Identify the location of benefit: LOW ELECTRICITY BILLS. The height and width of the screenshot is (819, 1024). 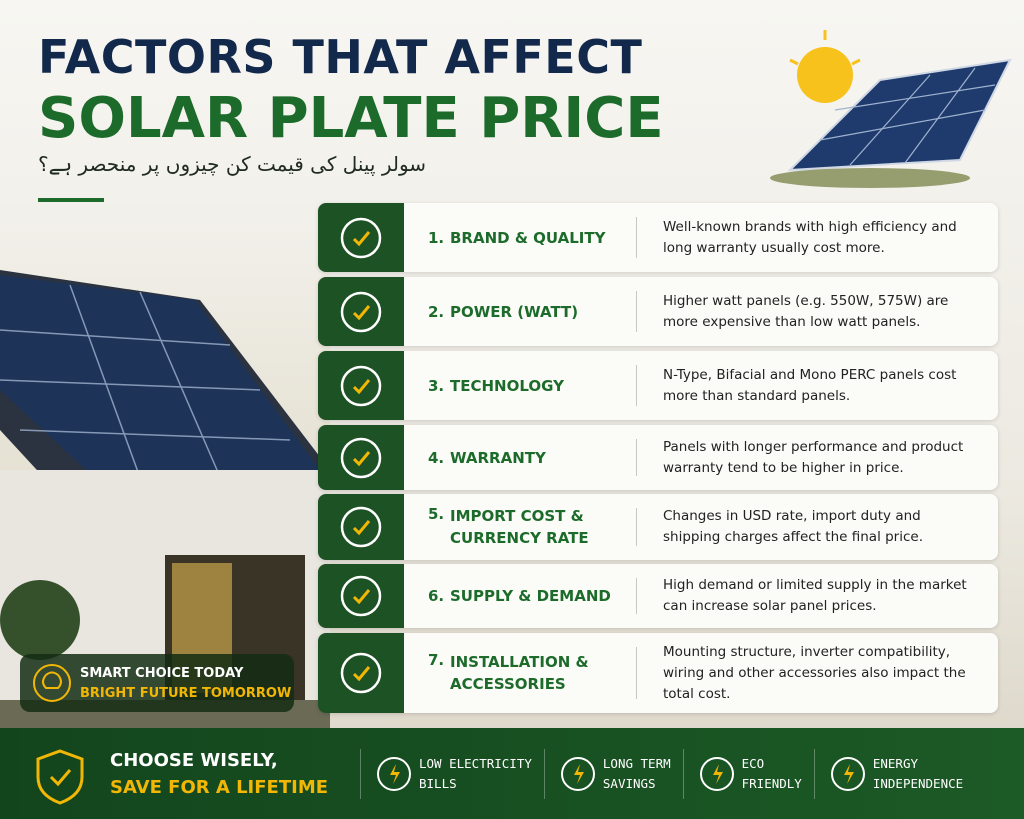
(452, 773).